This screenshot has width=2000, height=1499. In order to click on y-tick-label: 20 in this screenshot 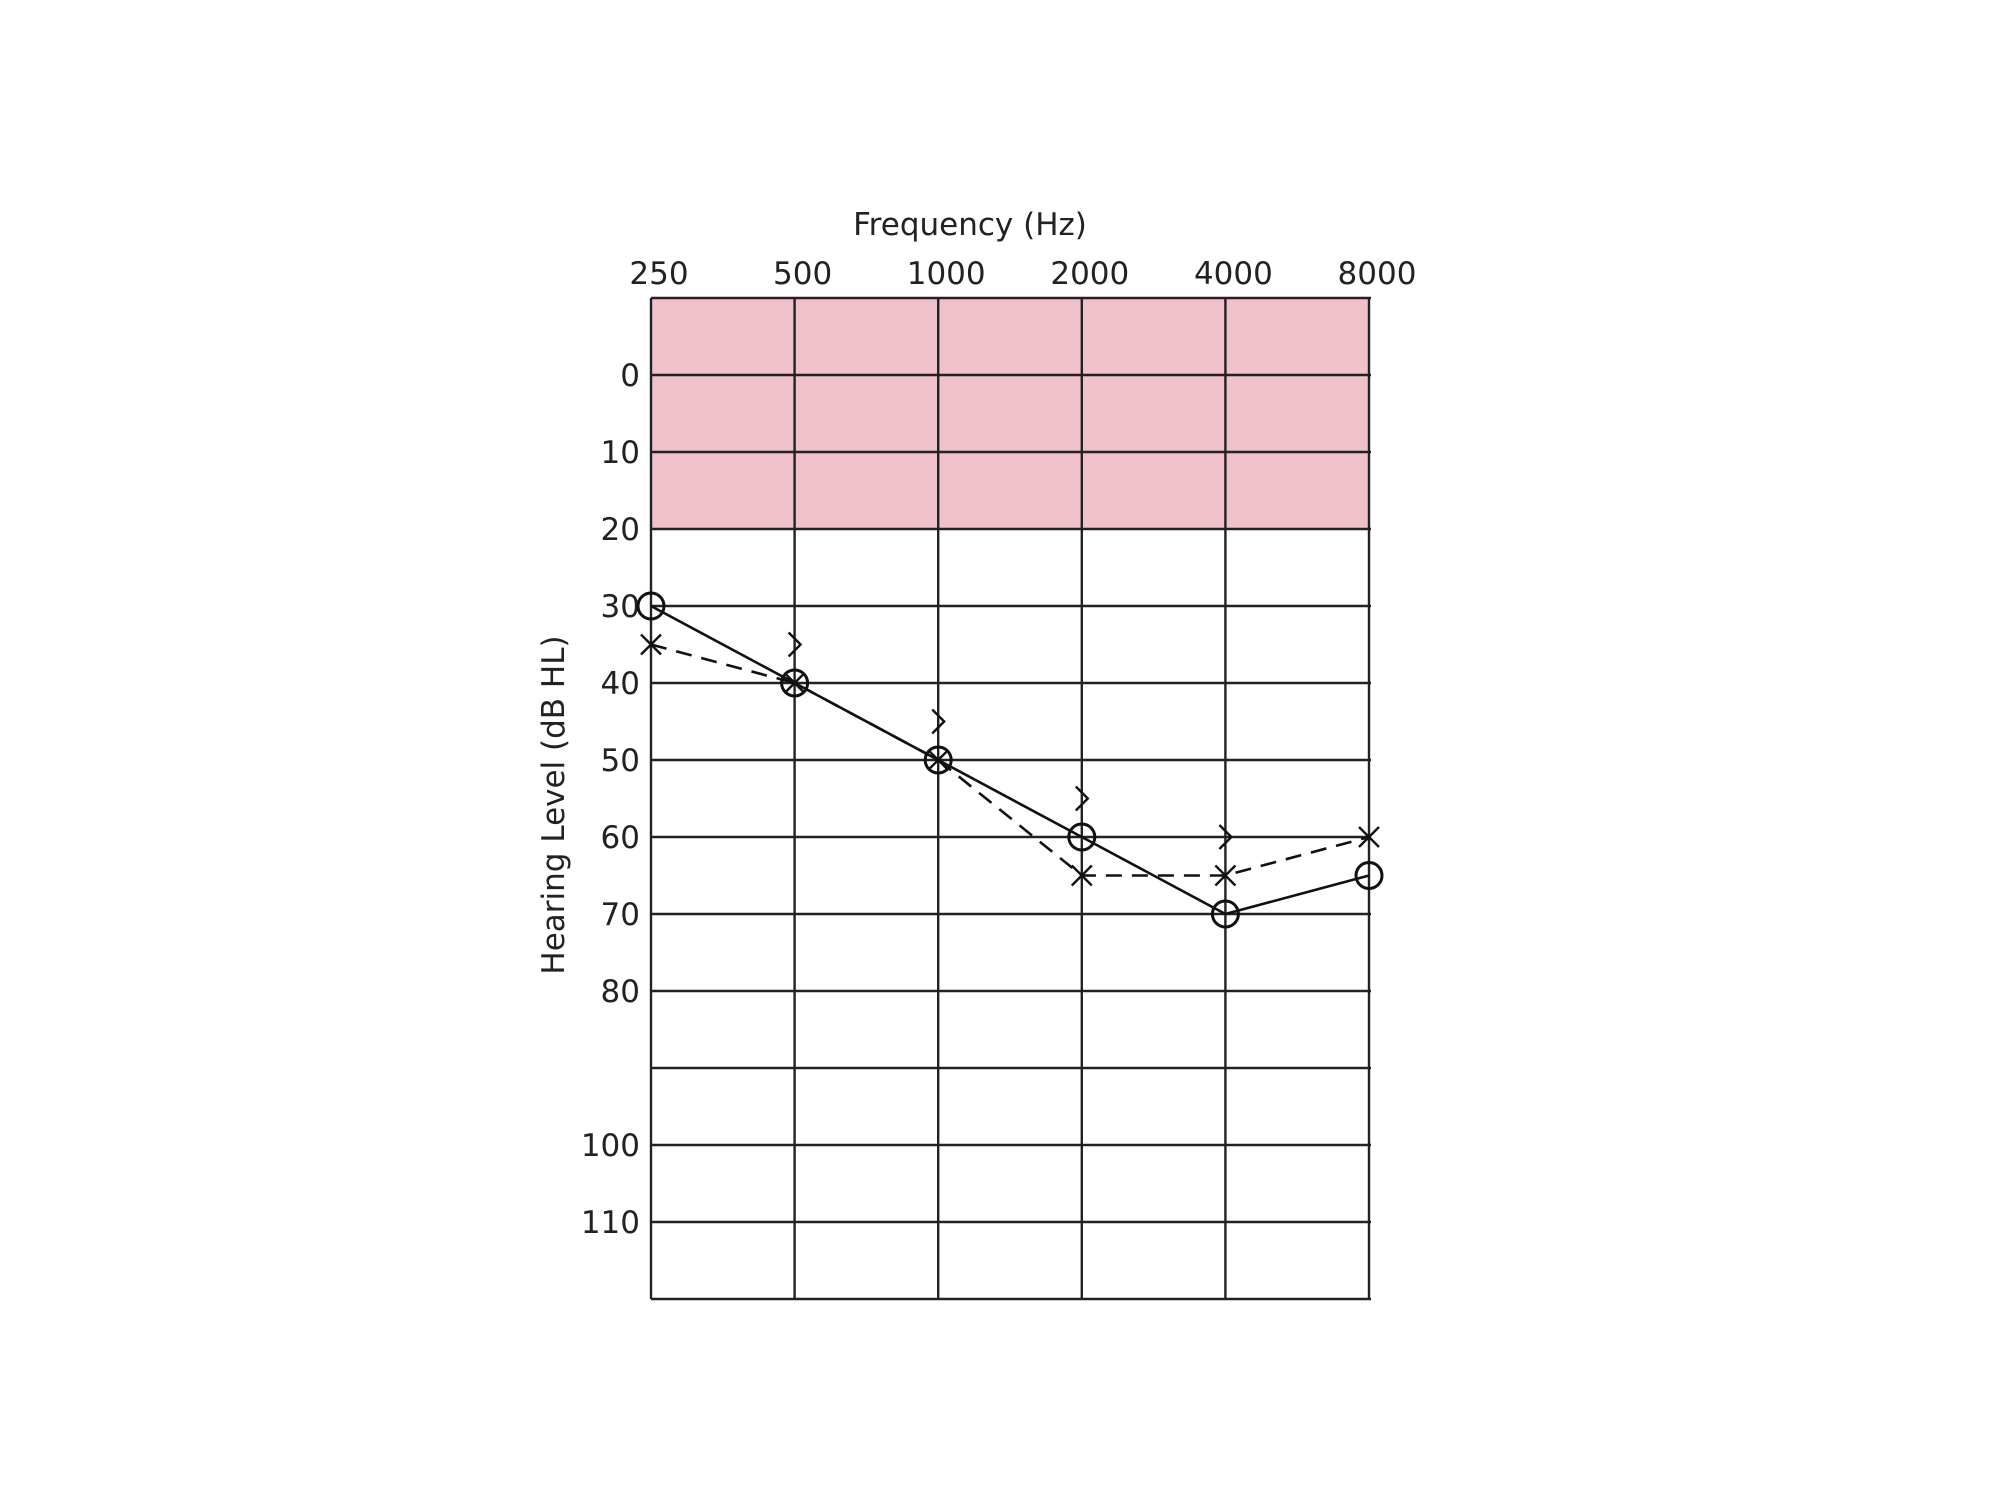, I will do `click(620, 530)`.